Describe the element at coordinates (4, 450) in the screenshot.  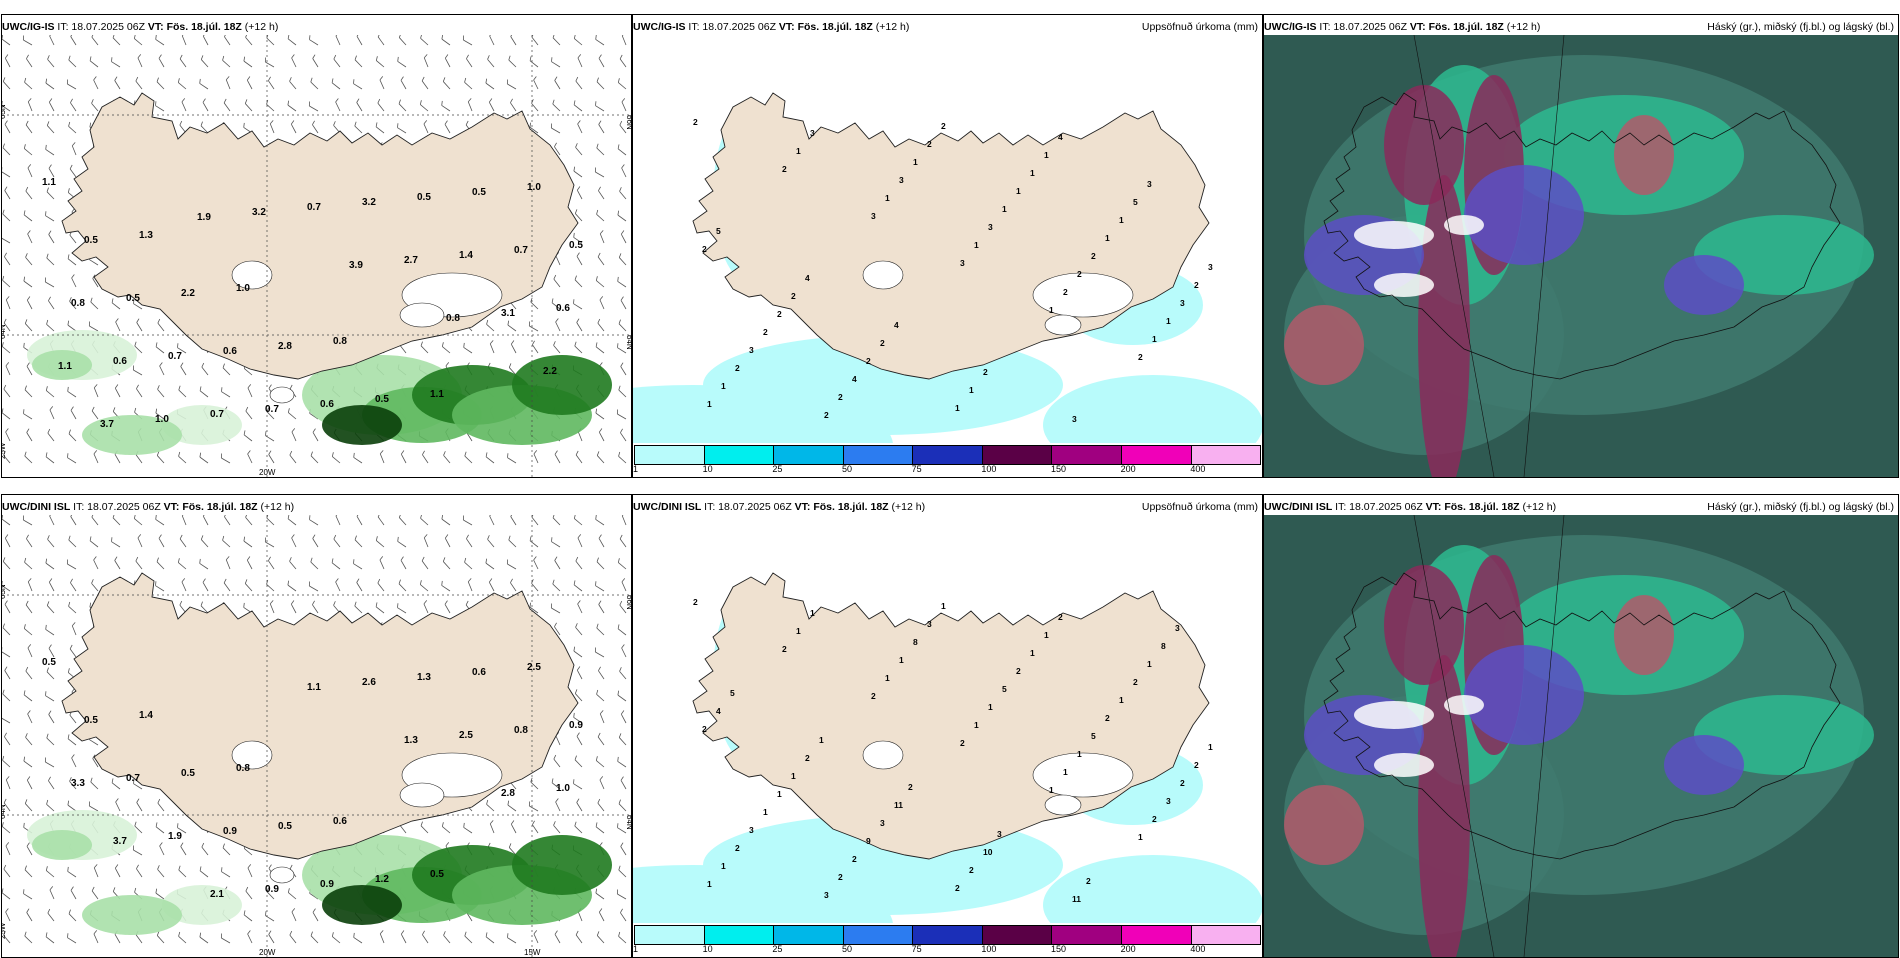
I see `lat-label: 25W` at that location.